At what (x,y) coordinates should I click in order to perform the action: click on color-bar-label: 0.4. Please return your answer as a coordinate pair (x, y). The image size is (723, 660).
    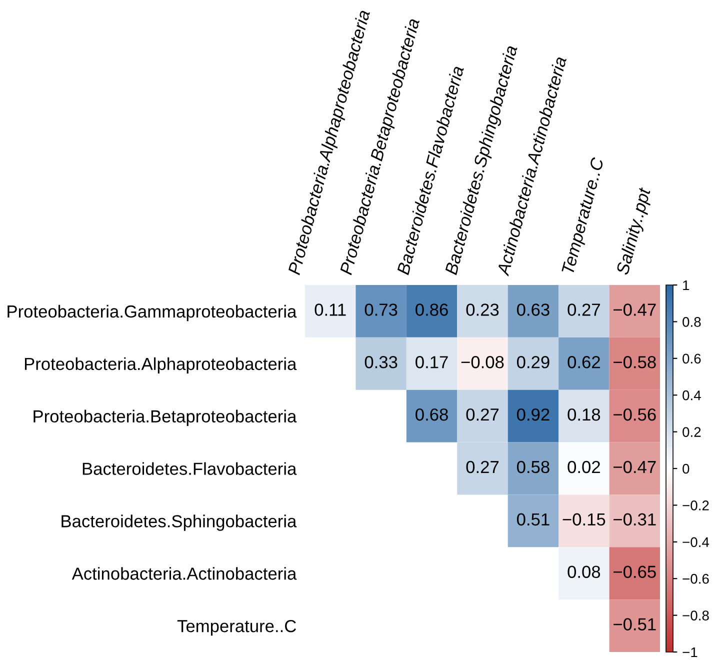
    Looking at the image, I should click on (691, 395).